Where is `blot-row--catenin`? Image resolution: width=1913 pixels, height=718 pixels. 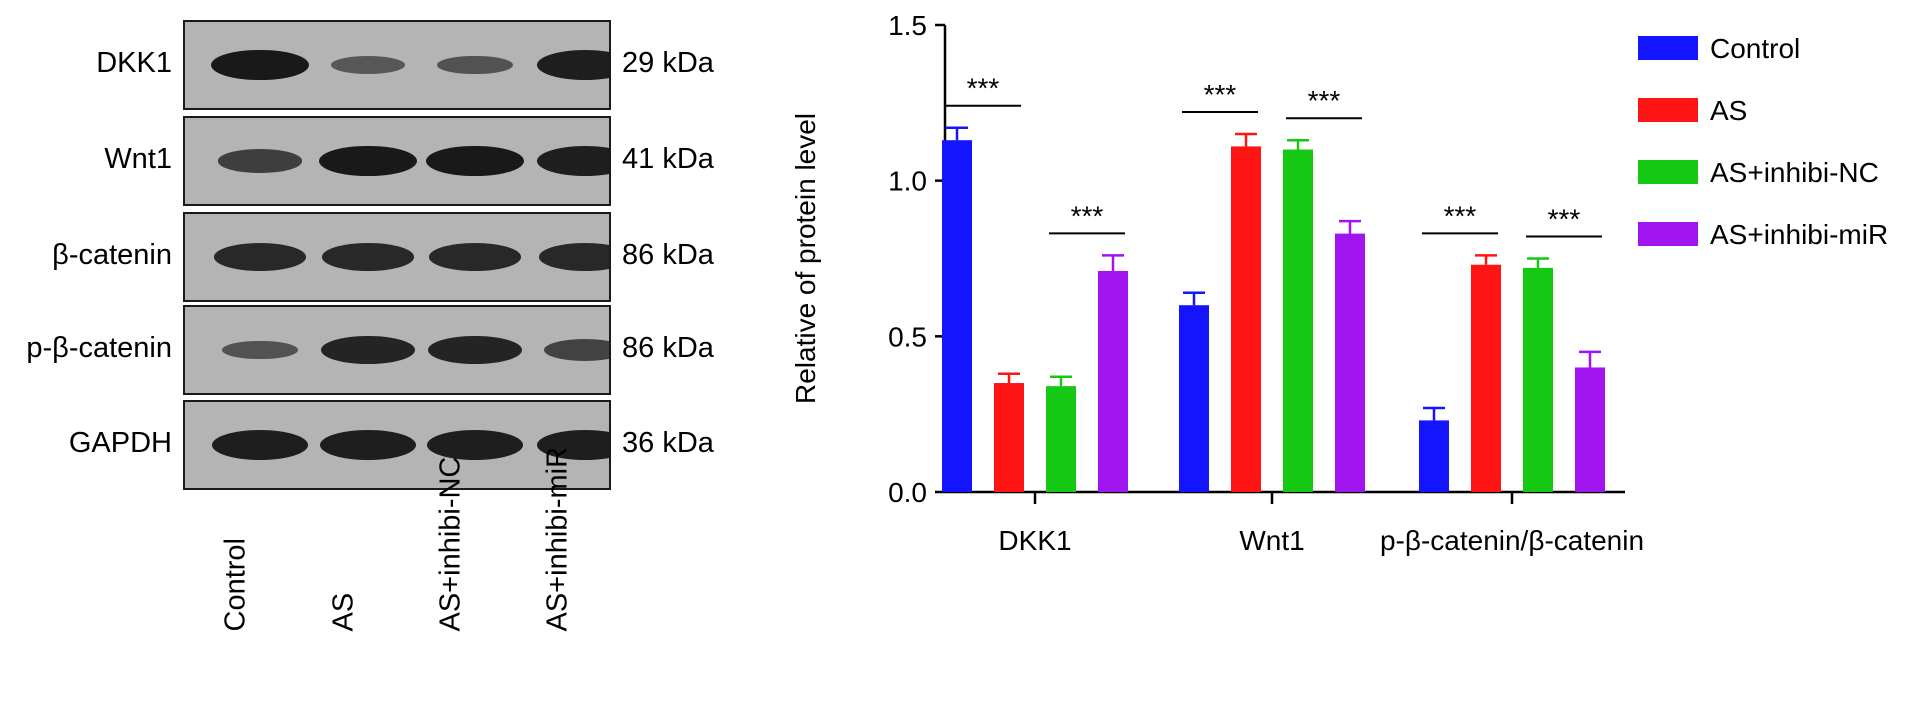
blot-row--catenin is located at coordinates (397, 257).